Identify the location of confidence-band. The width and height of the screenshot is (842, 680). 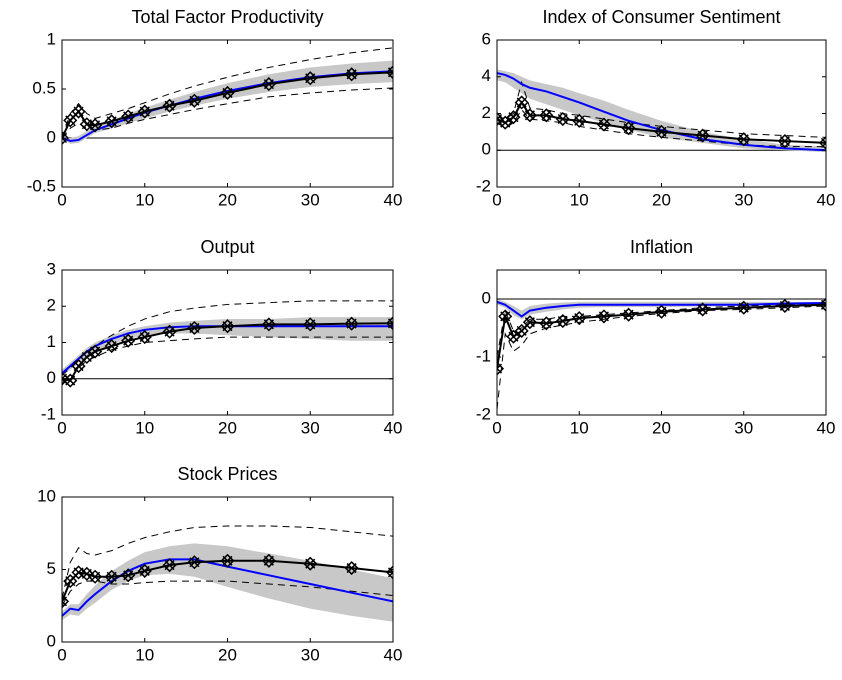
(227, 102).